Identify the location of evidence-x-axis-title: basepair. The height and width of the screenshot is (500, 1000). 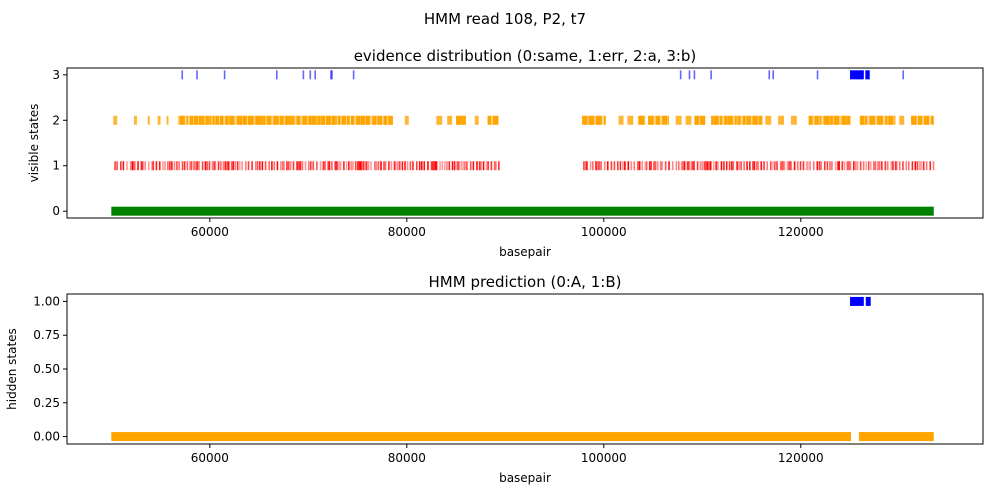
(525, 252).